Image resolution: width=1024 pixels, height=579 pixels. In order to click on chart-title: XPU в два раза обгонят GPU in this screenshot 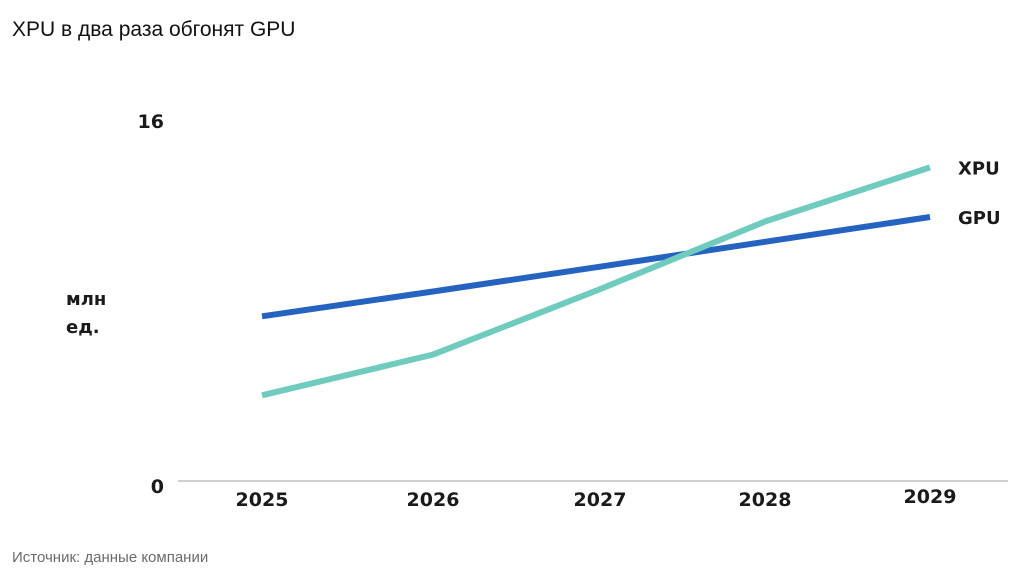, I will do `click(154, 29)`.